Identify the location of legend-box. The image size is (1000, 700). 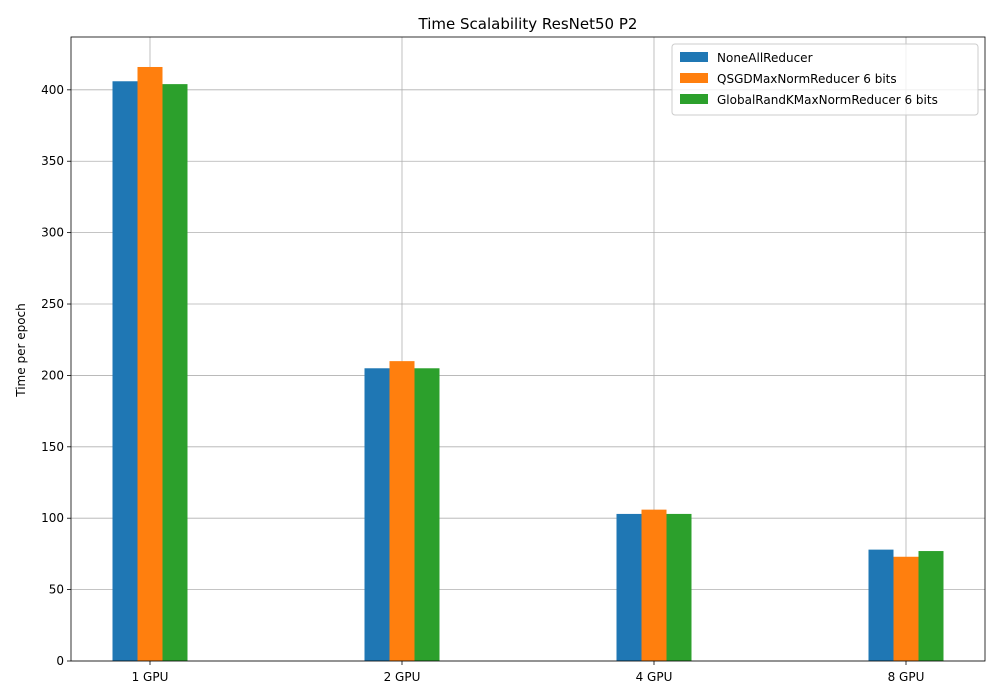
(825, 79).